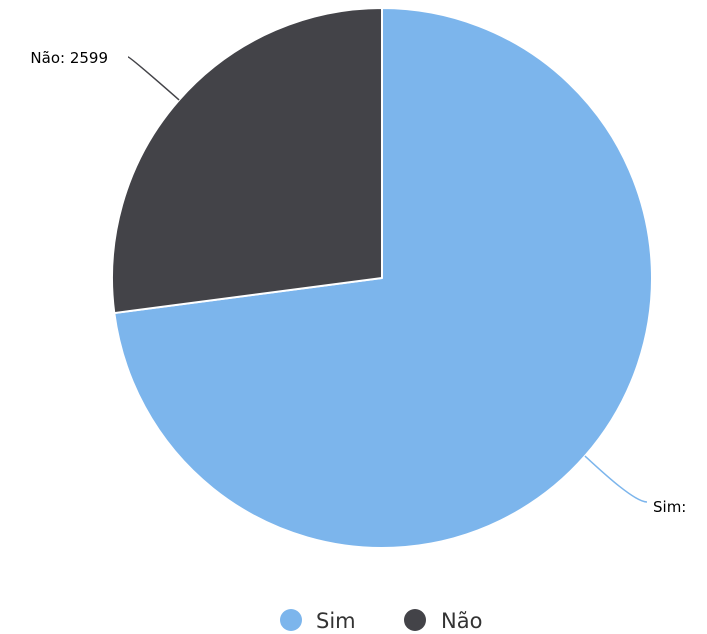  What do you see at coordinates (291, 620) in the screenshot?
I see `legend-marker-sim` at bounding box center [291, 620].